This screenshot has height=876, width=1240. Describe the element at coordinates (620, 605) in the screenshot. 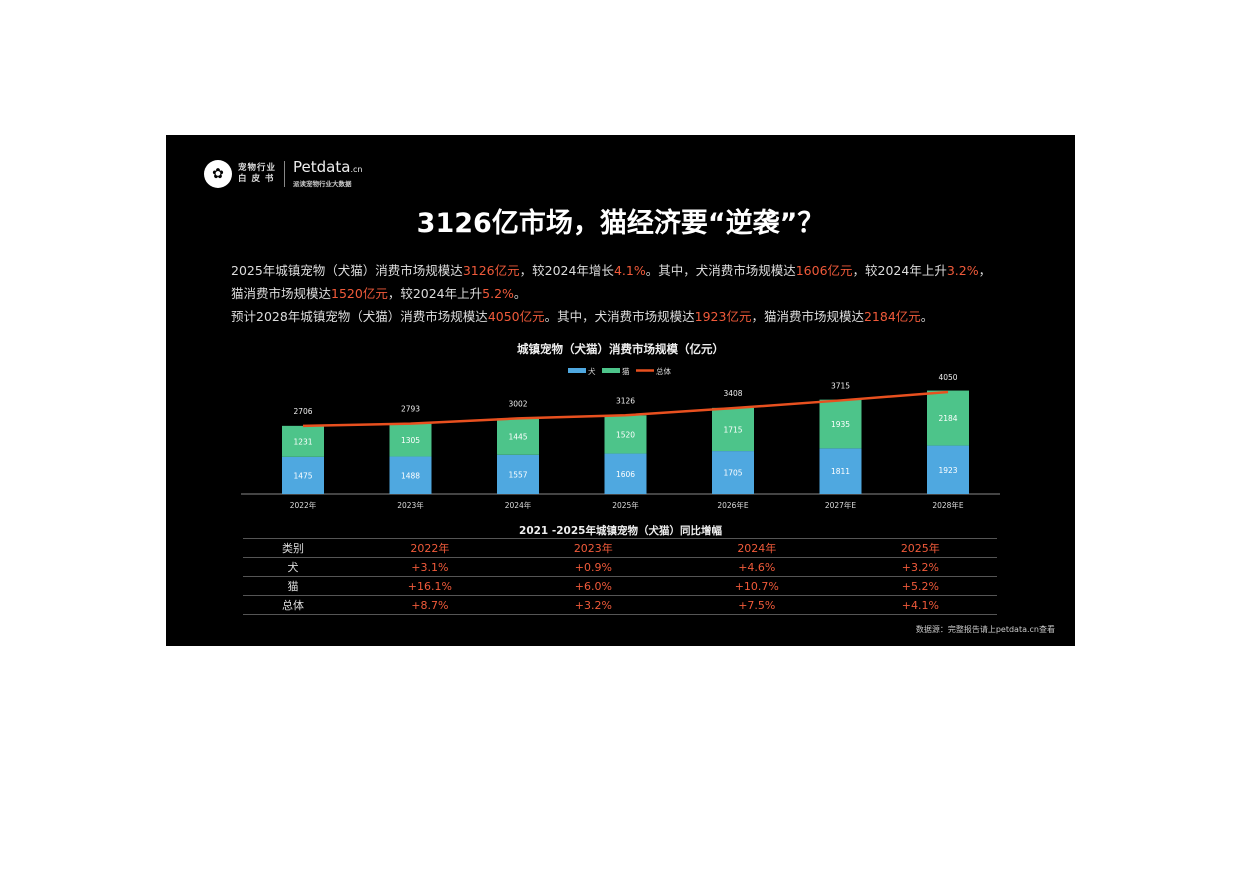

I see `table-row: 总体 +8.7% +3.2% +7.5% +4.1%` at that location.